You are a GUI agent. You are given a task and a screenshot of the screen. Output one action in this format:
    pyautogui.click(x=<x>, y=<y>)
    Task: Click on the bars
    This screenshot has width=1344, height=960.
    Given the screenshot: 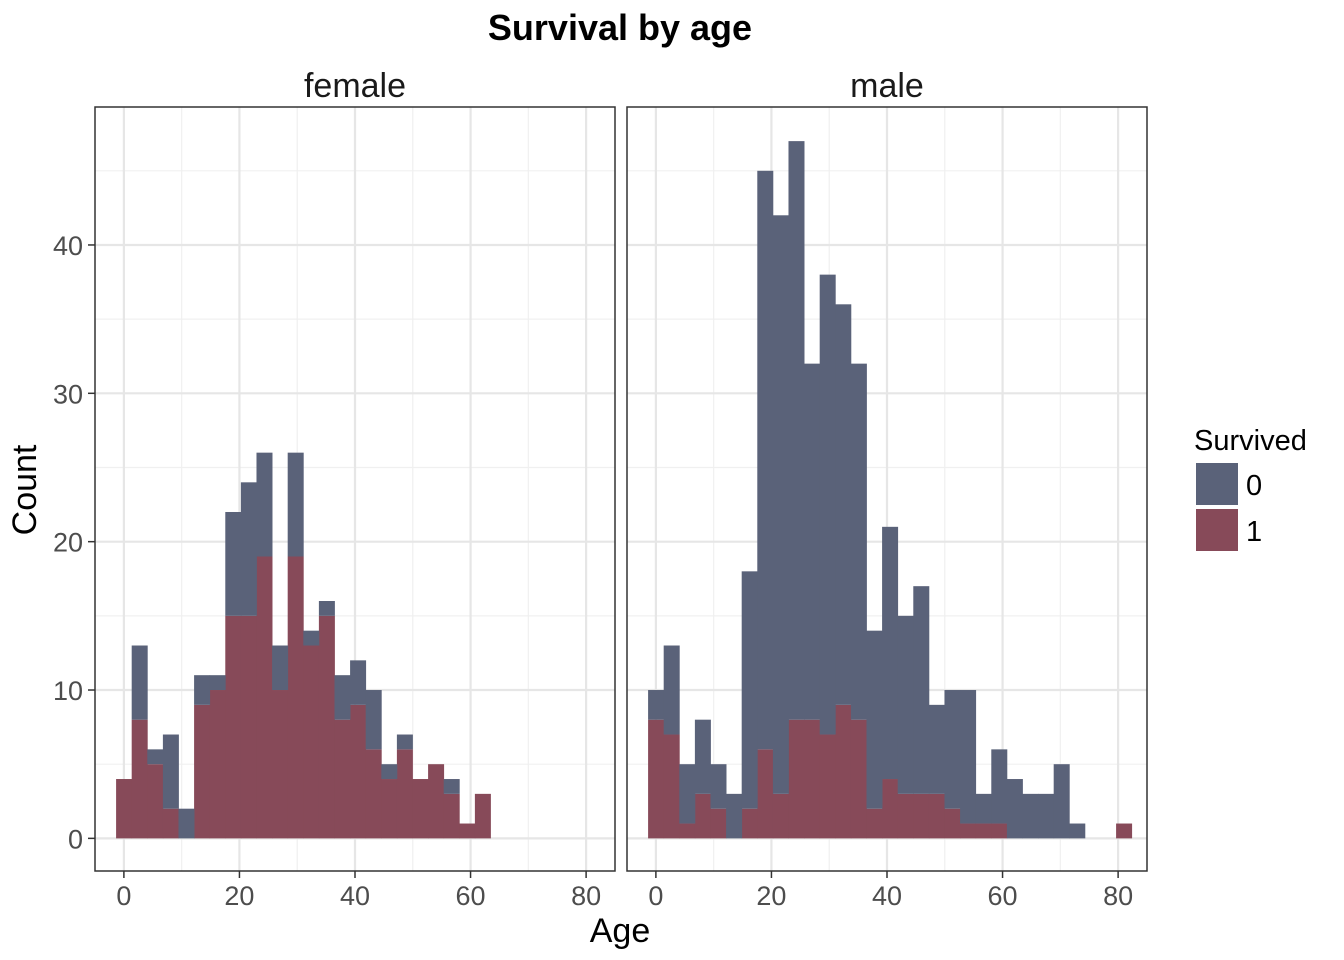 What is the action you would take?
    pyautogui.click(x=303, y=645)
    